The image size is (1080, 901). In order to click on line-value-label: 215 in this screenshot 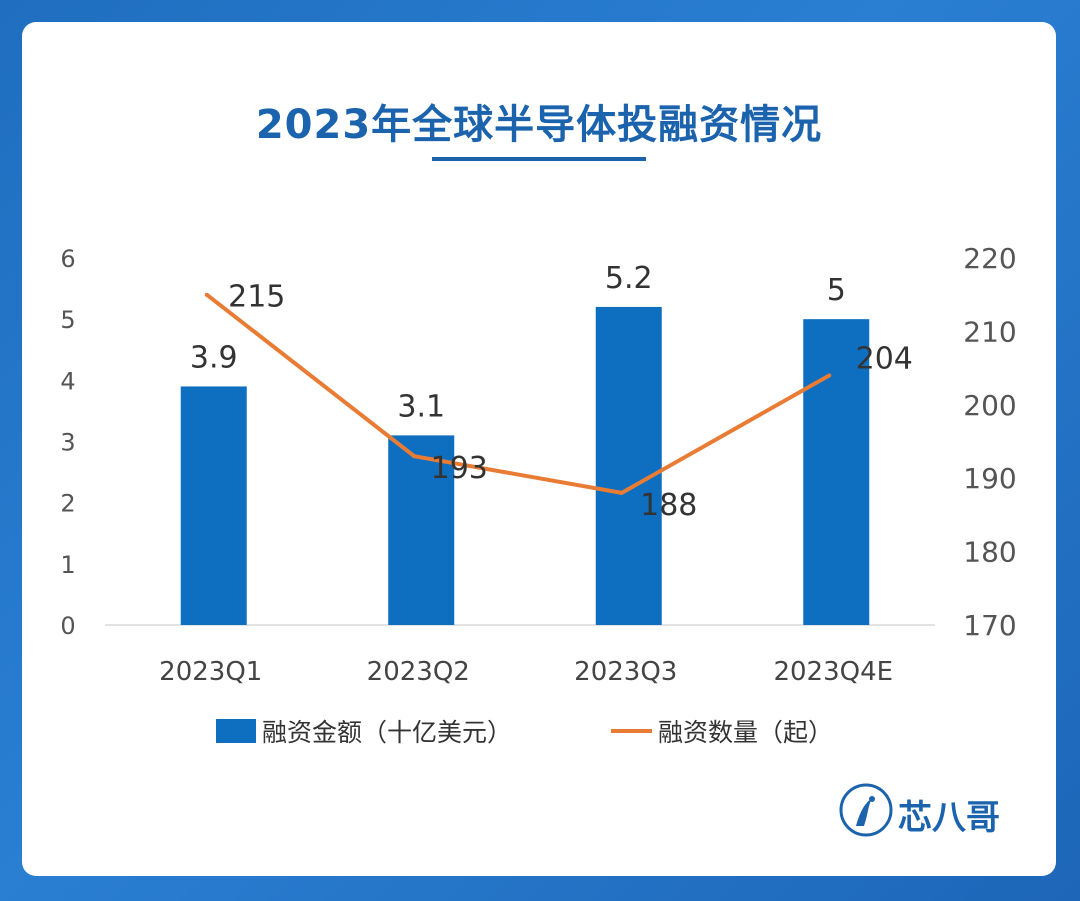, I will do `click(256, 297)`.